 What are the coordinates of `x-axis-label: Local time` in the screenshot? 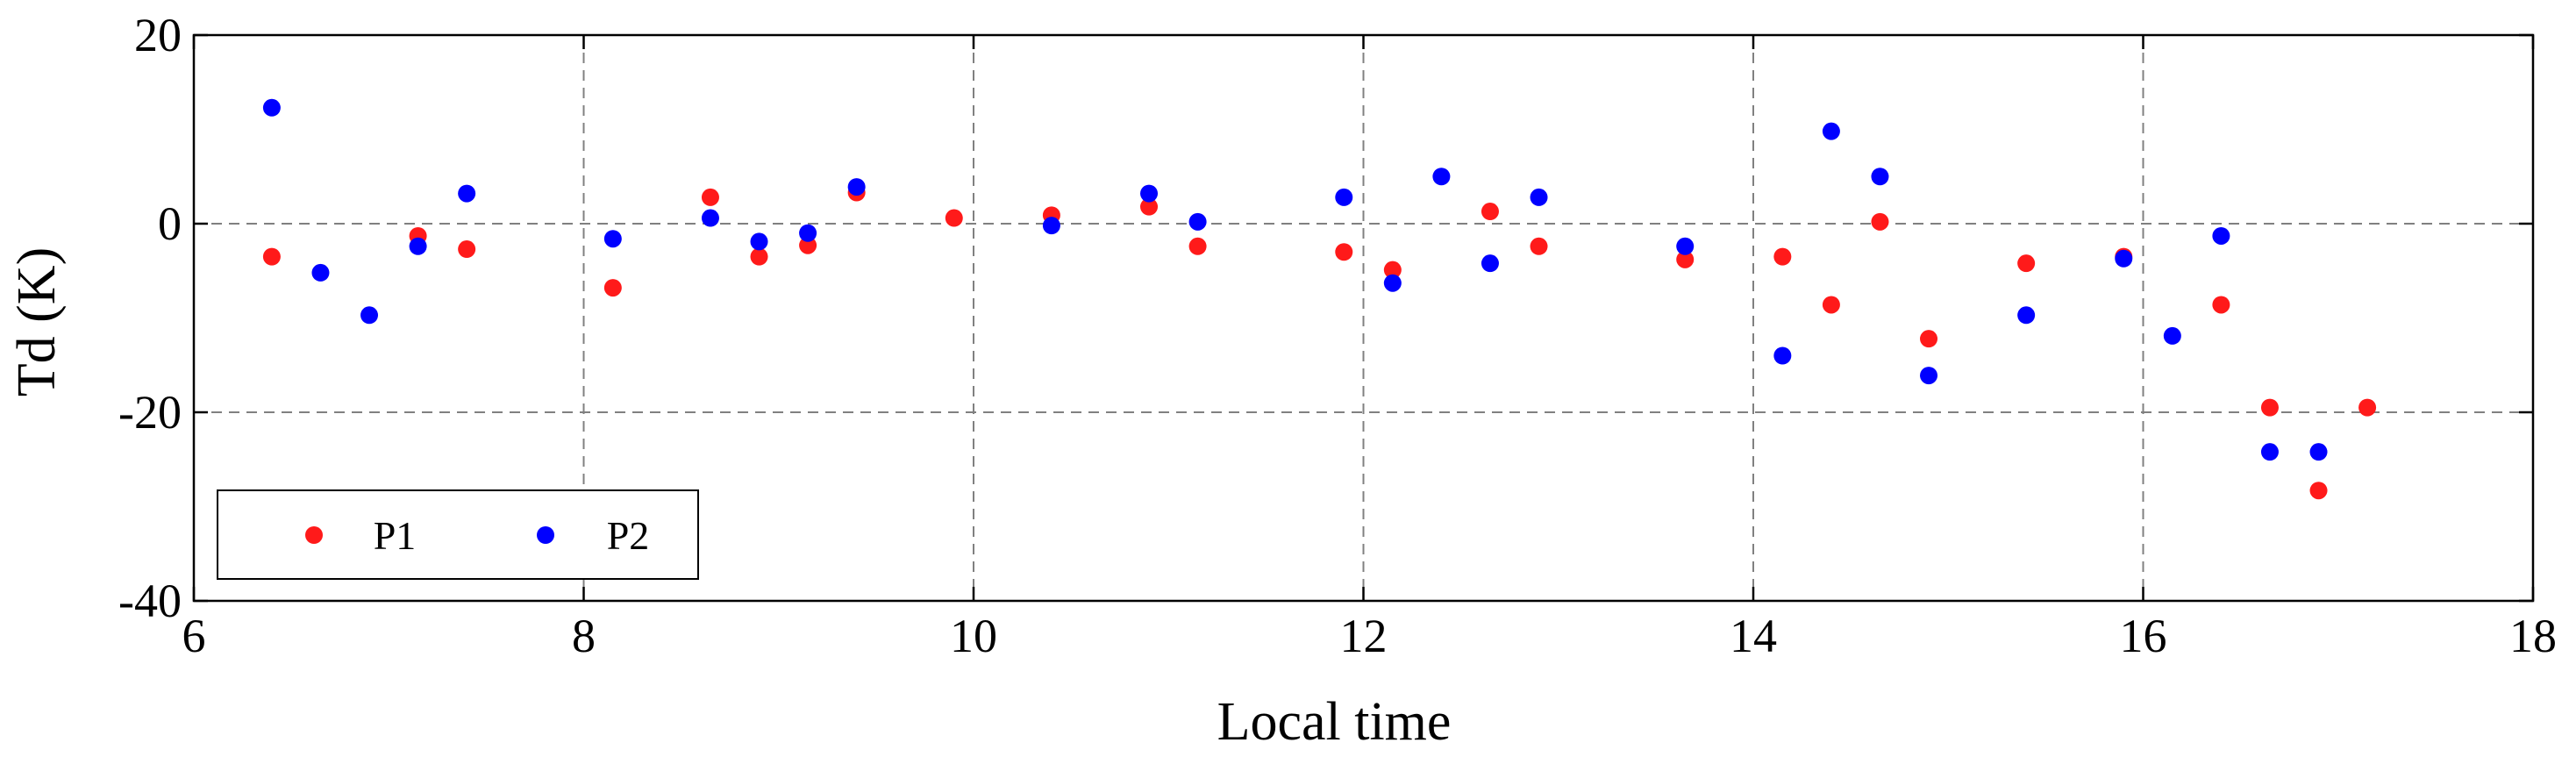 It's located at (1335, 722).